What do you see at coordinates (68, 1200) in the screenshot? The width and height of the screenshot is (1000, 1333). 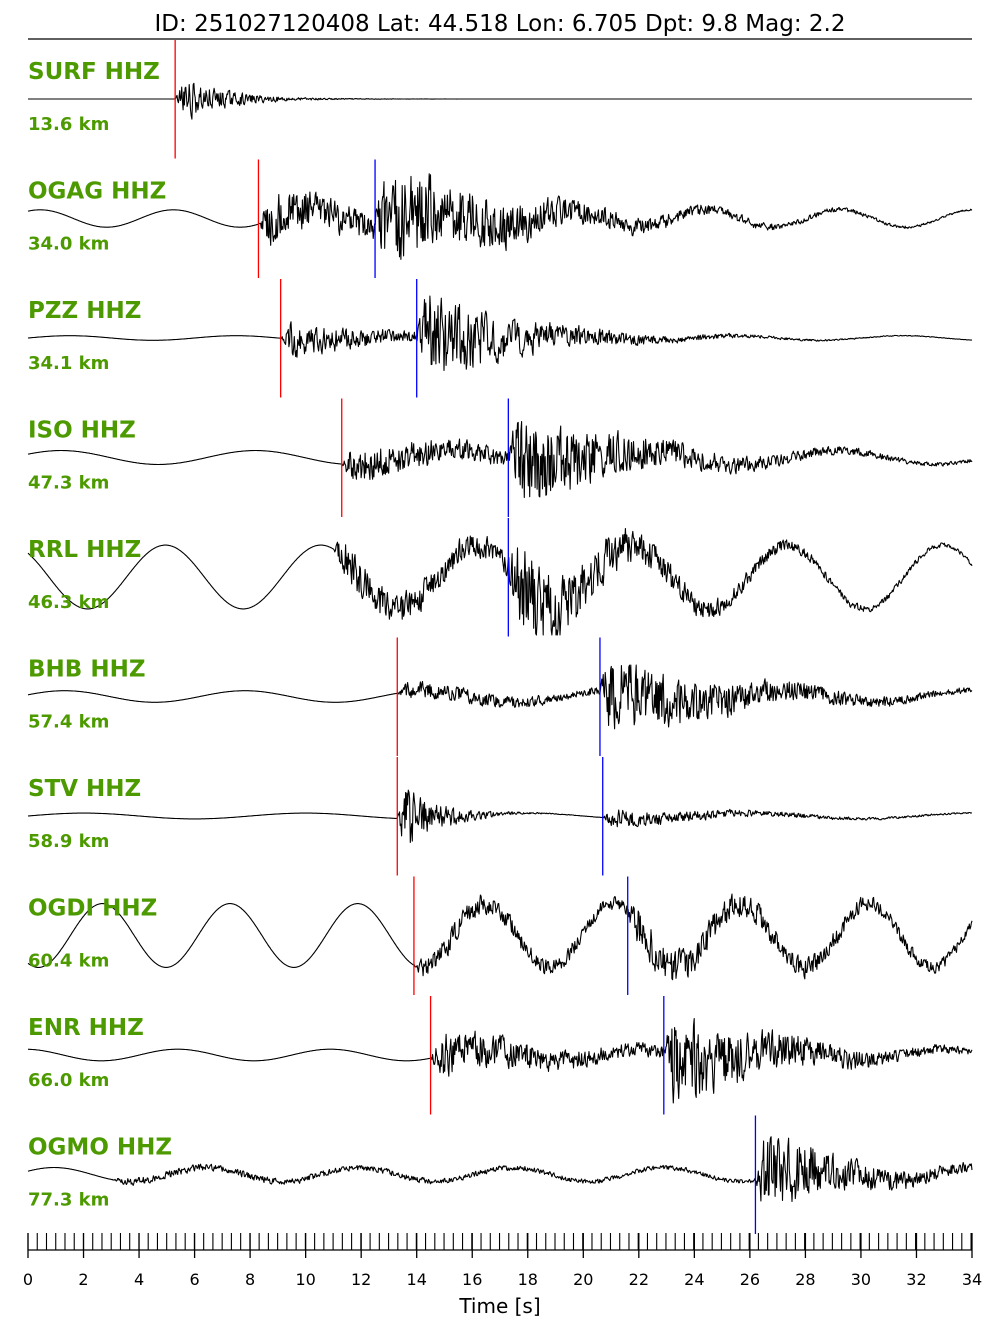 I see `station-distance-ogmo-hhz: 77.3 km` at bounding box center [68, 1200].